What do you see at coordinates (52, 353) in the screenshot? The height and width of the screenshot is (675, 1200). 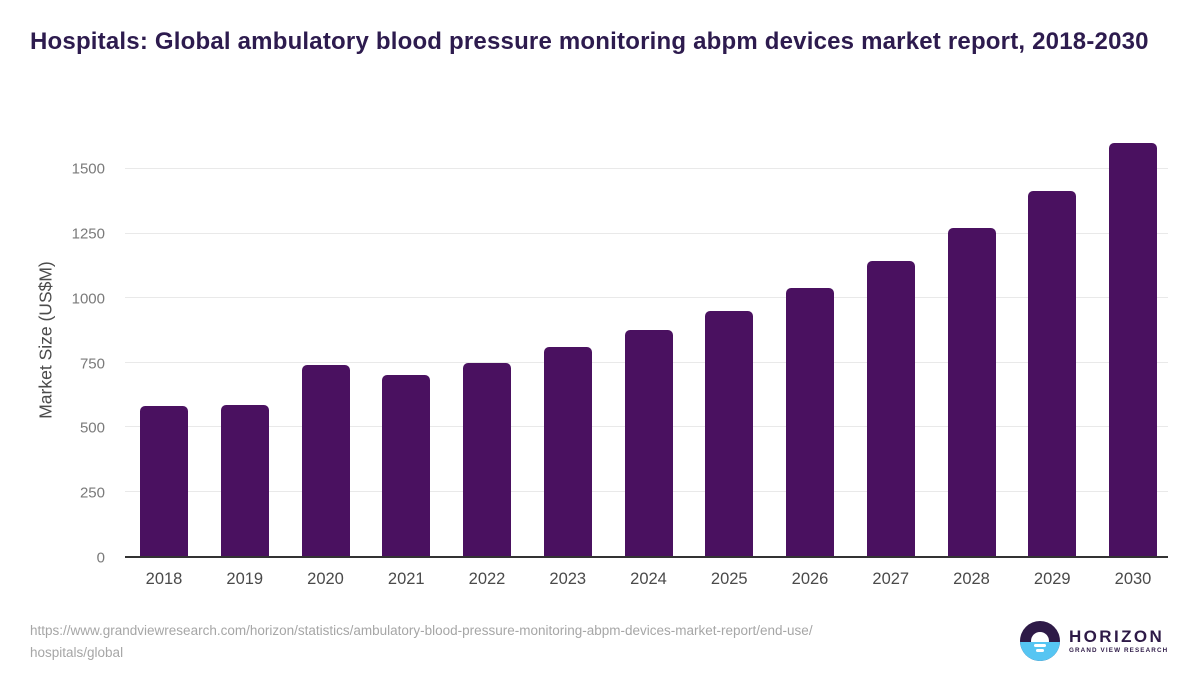 I see `y-axis: 0 250 500 750 1000 1250 1500` at bounding box center [52, 353].